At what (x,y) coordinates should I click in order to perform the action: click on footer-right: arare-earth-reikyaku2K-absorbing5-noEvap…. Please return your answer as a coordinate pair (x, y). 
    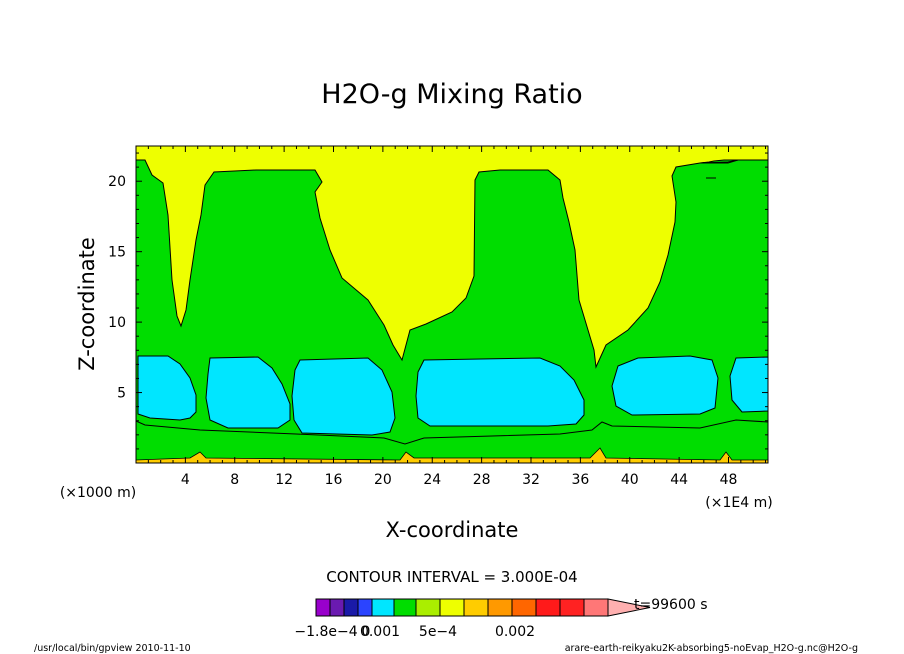
    Looking at the image, I should click on (711, 648).